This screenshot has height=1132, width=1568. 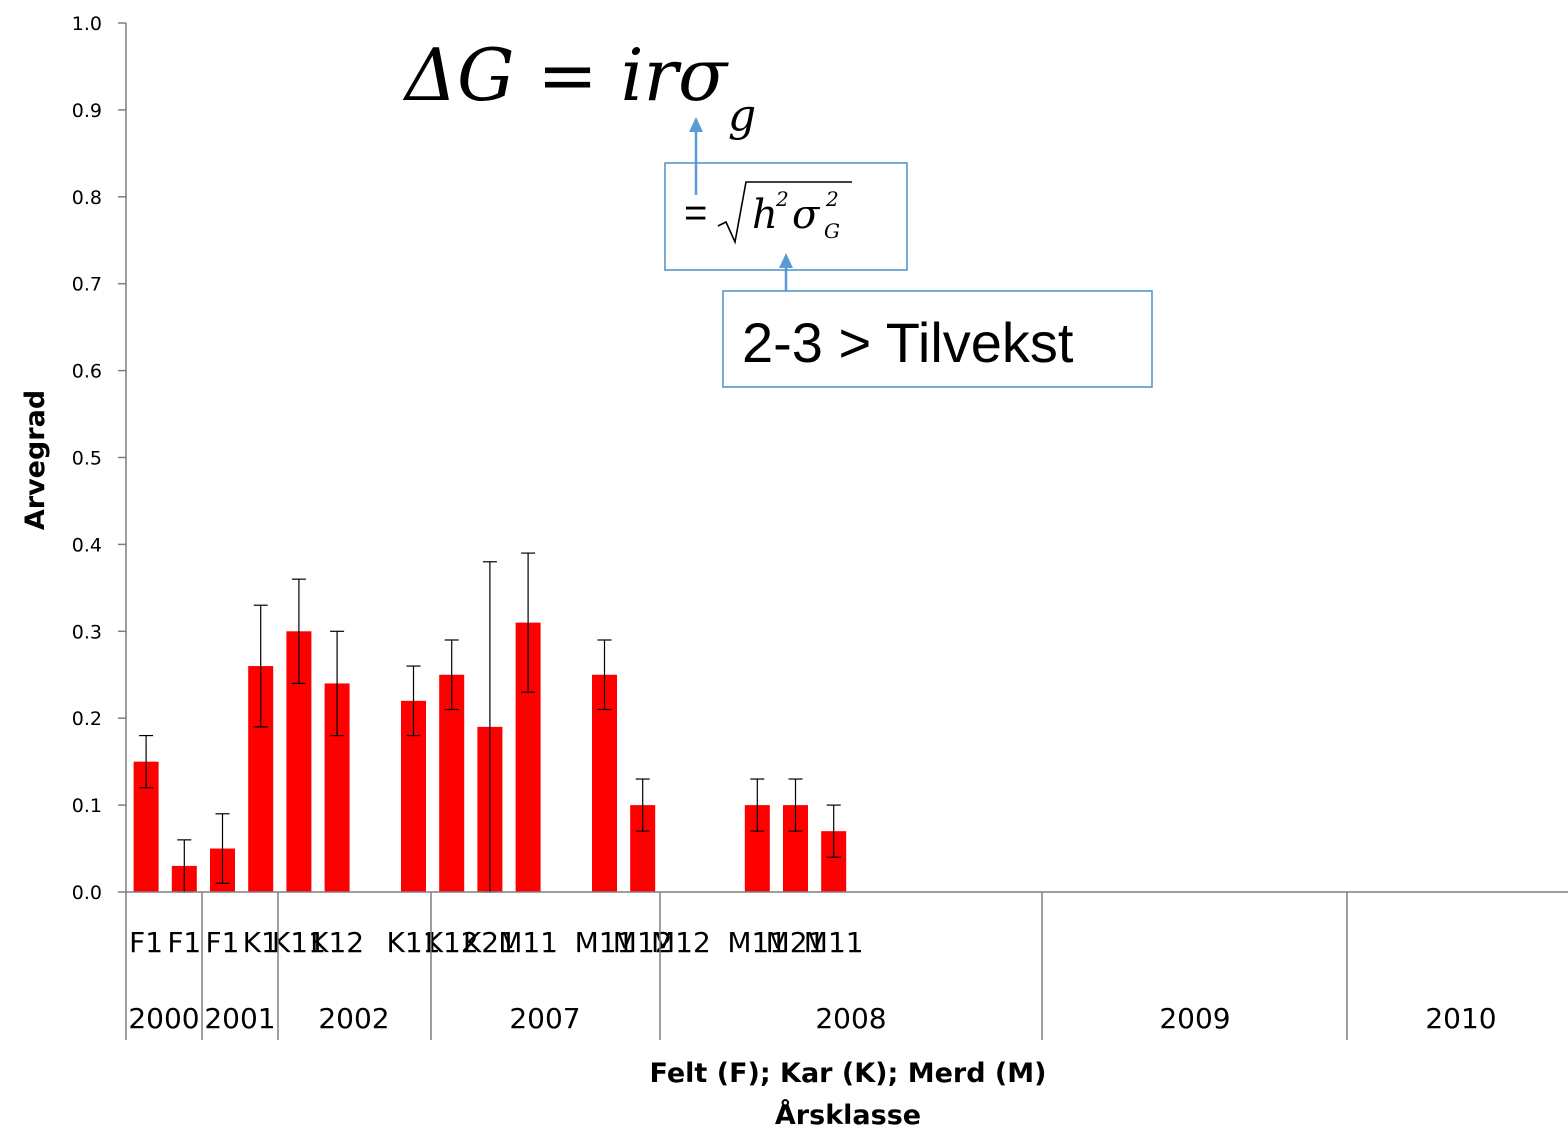 What do you see at coordinates (87, 372) in the screenshot?
I see `y-tick-label: 0.6` at bounding box center [87, 372].